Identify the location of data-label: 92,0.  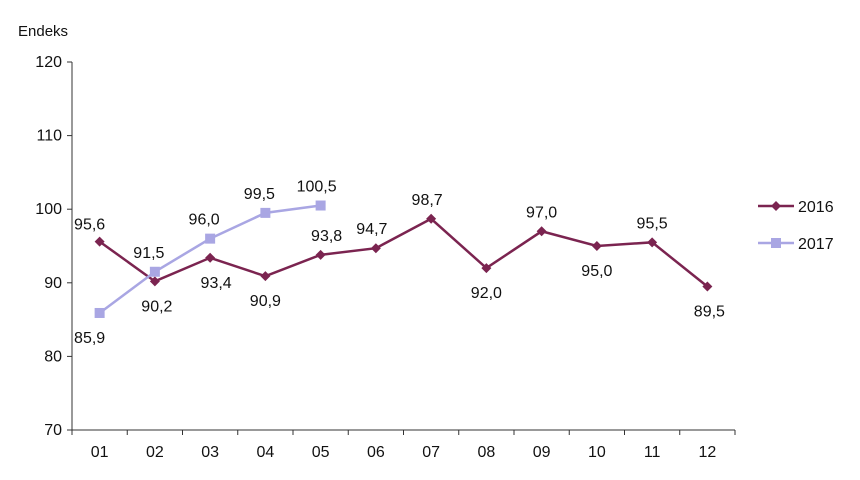
(486, 293).